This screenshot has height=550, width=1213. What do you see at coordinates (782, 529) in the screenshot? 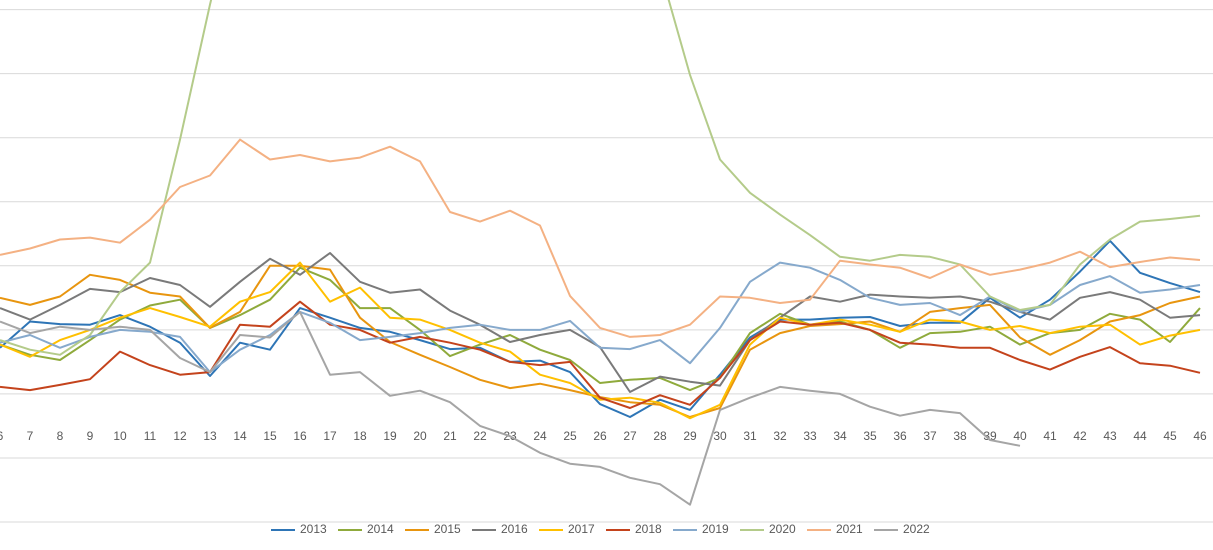
I see `legend-label: 2020` at bounding box center [782, 529].